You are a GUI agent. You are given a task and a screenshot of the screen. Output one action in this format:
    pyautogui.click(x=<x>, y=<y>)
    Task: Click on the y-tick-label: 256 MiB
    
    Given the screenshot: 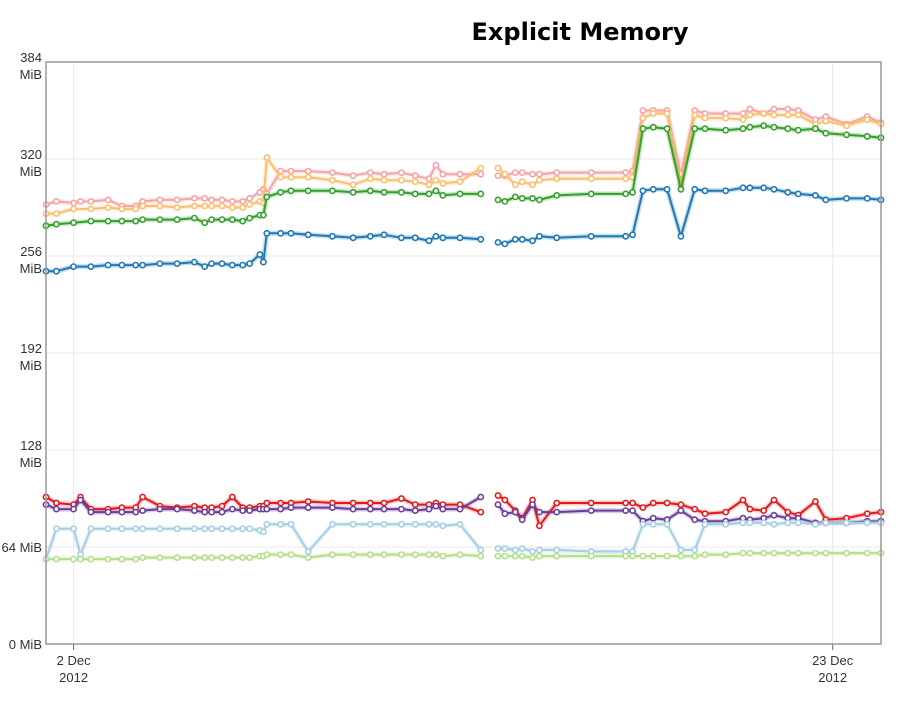 What is the action you would take?
    pyautogui.click(x=31, y=260)
    